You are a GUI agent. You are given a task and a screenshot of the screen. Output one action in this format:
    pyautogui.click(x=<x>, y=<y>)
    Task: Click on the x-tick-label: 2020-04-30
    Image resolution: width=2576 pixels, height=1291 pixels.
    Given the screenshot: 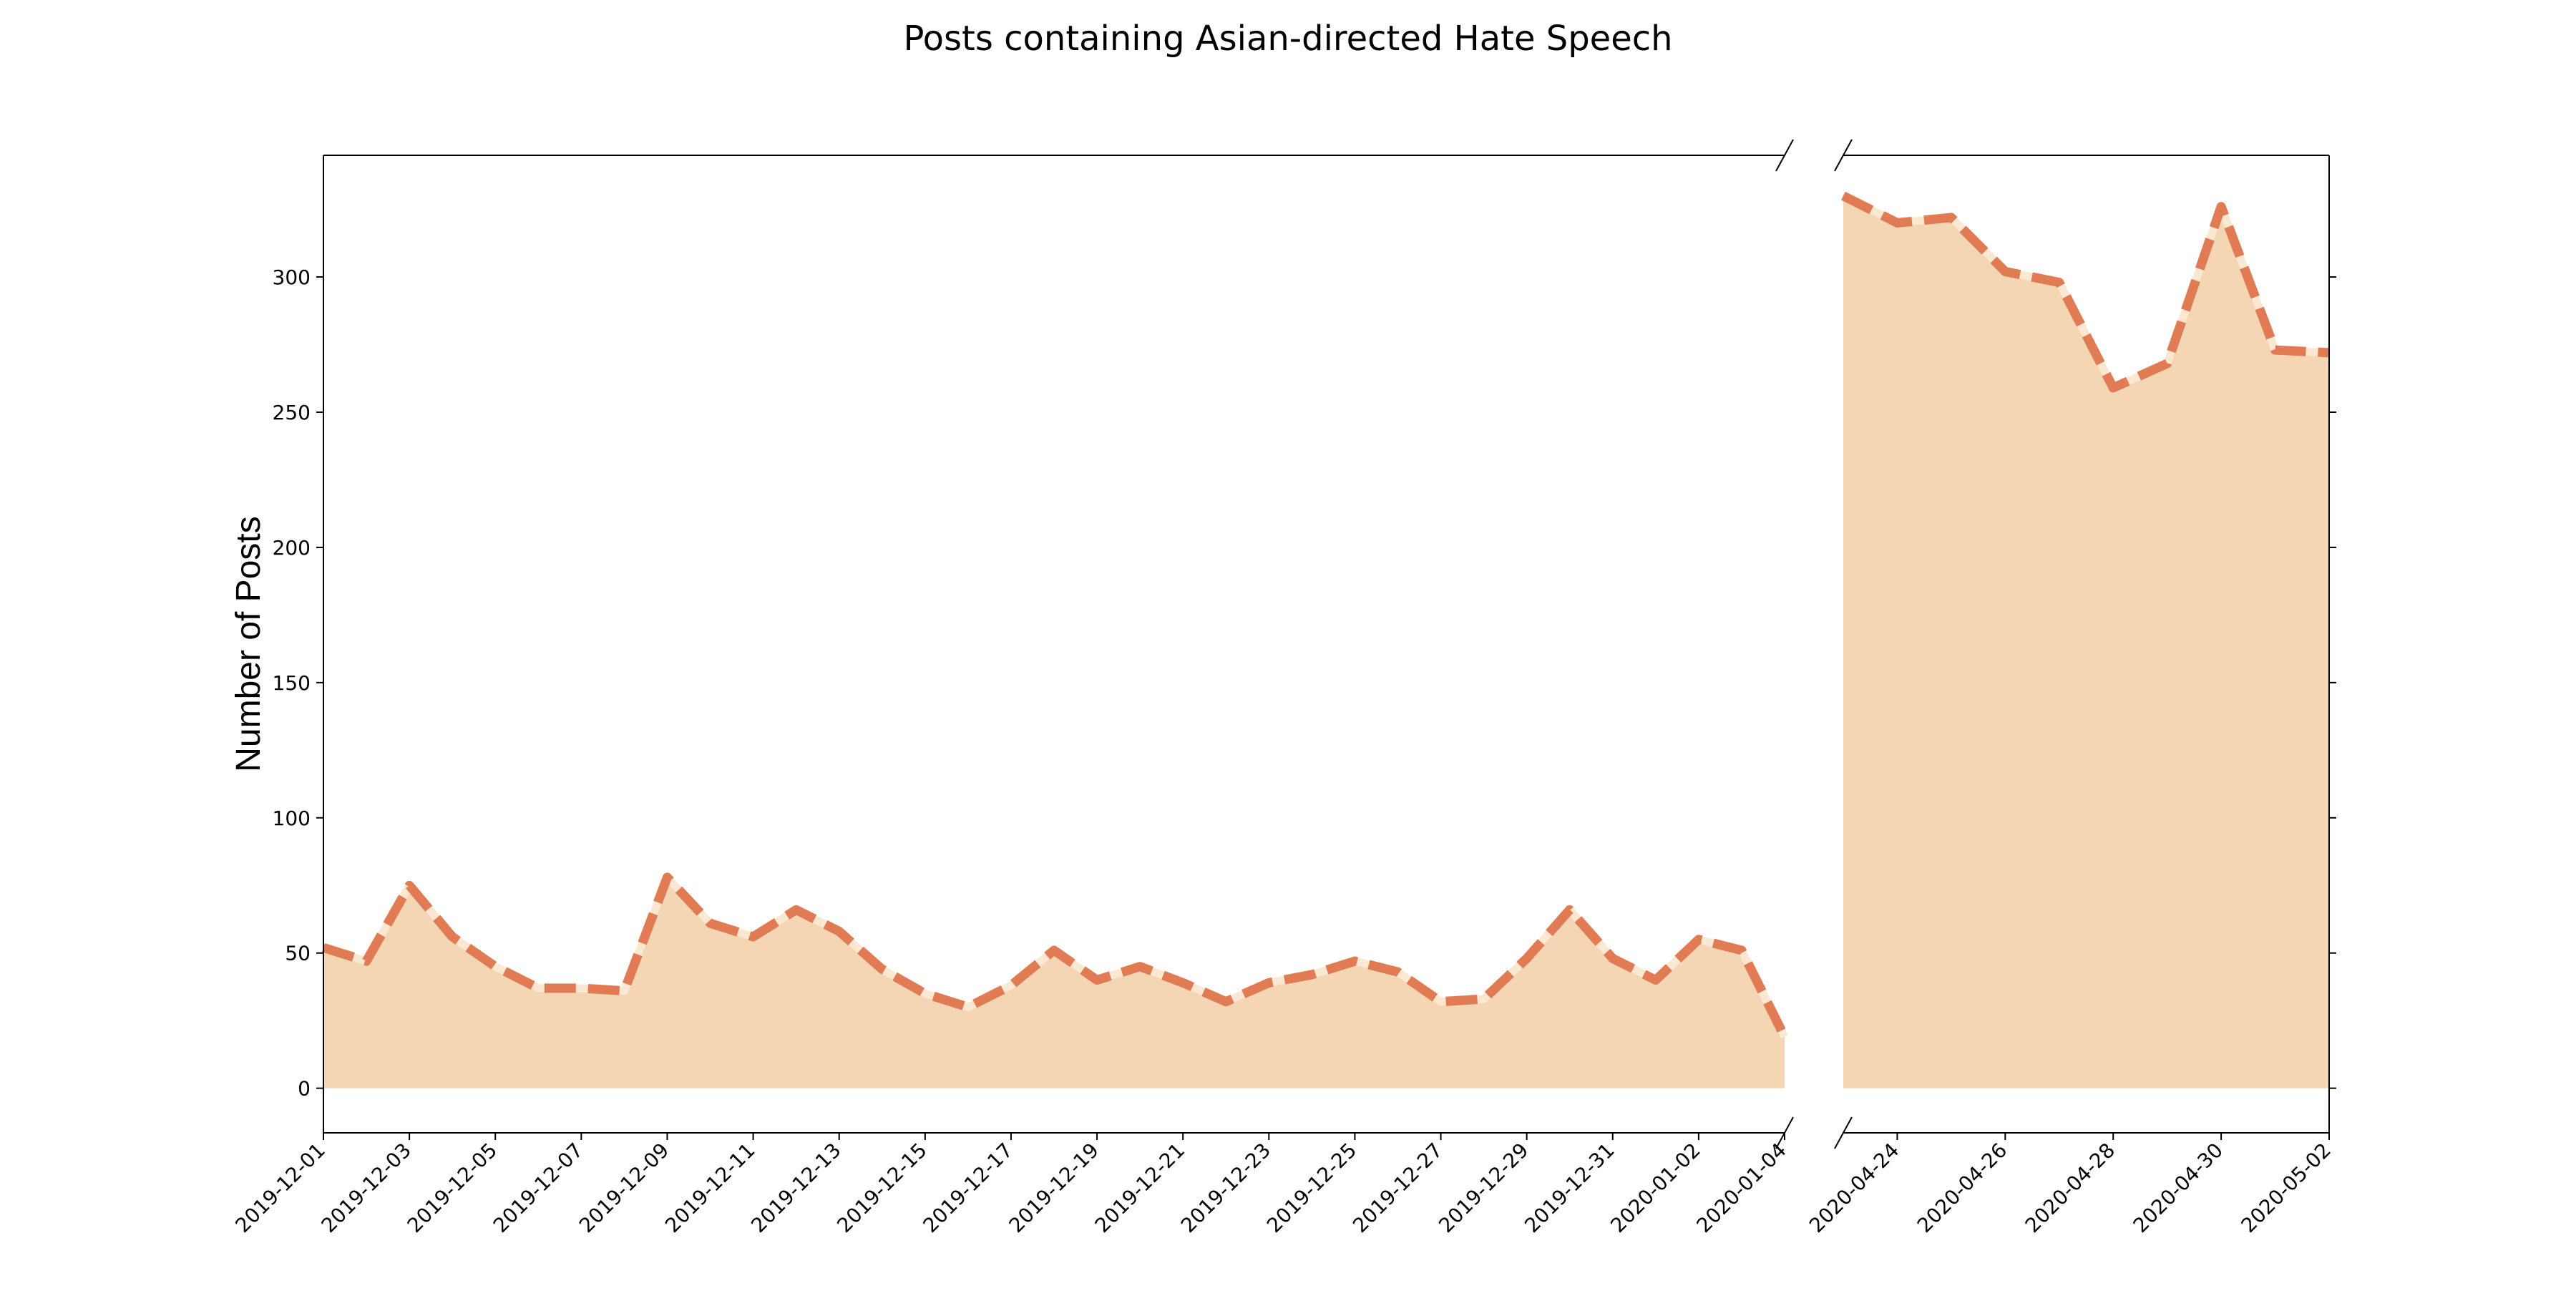 What is the action you would take?
    pyautogui.click(x=2178, y=1188)
    